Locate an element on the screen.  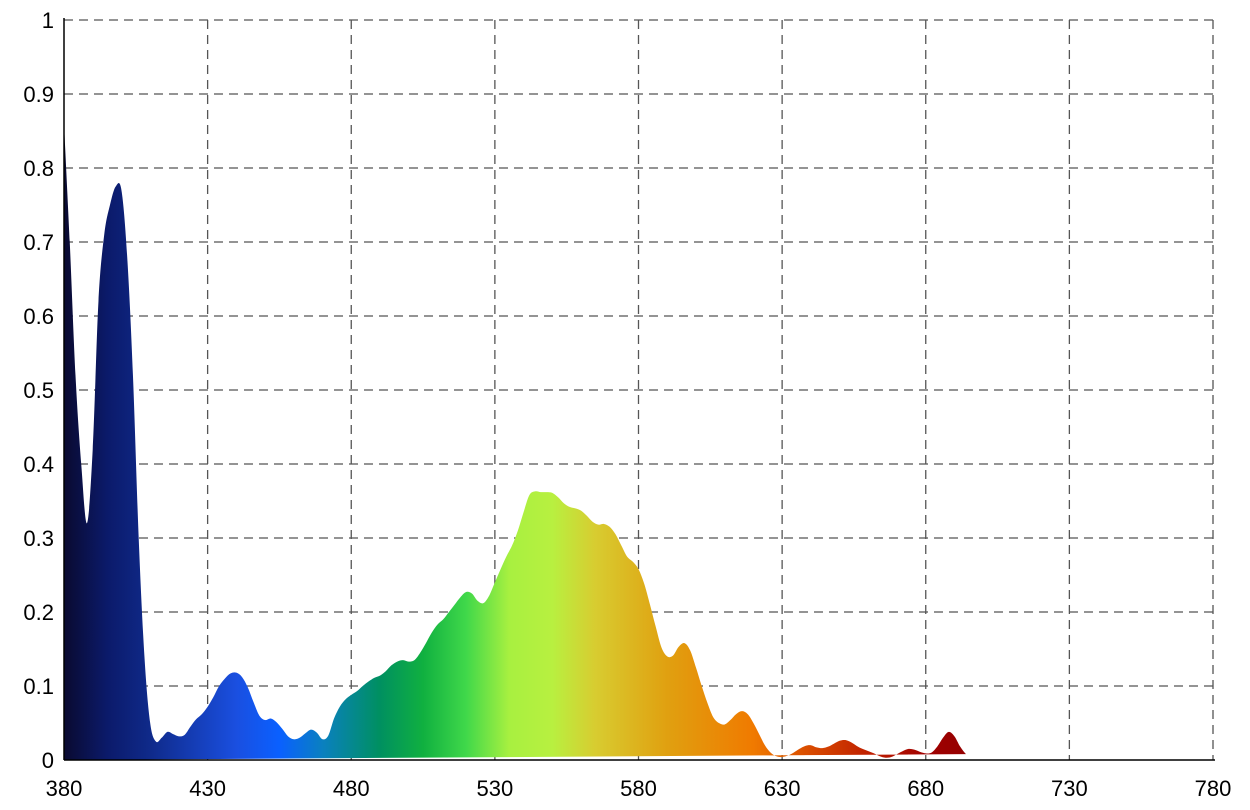
y-axis-tick-labels: 0 0.1 0.2 0.3 0.4 0.5 0.6 0.7 0.8 0.9 1 is located at coordinates (38, 390).